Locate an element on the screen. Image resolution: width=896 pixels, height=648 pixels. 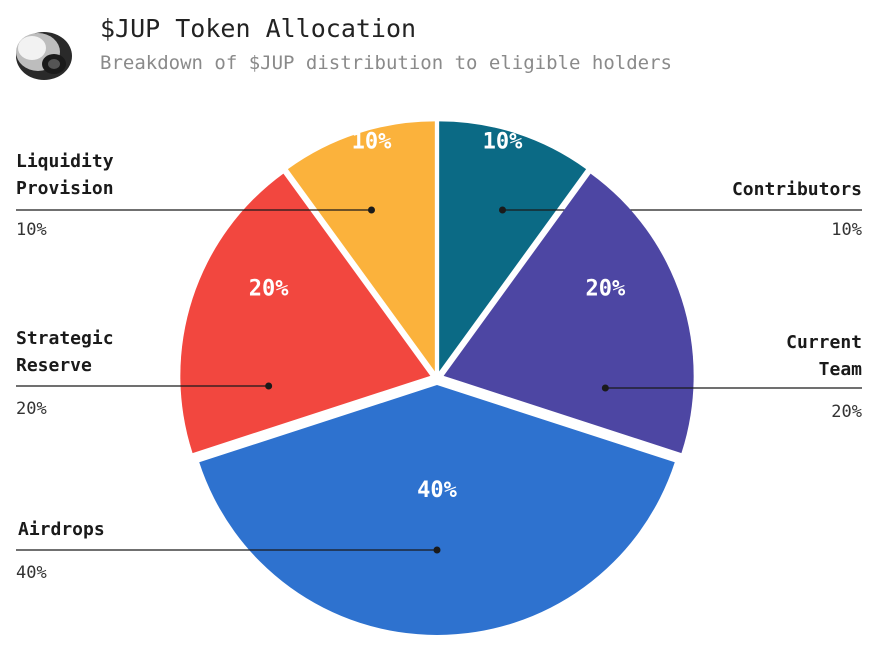
legend-value-strategic-reserve: 20% is located at coordinates (31, 409).